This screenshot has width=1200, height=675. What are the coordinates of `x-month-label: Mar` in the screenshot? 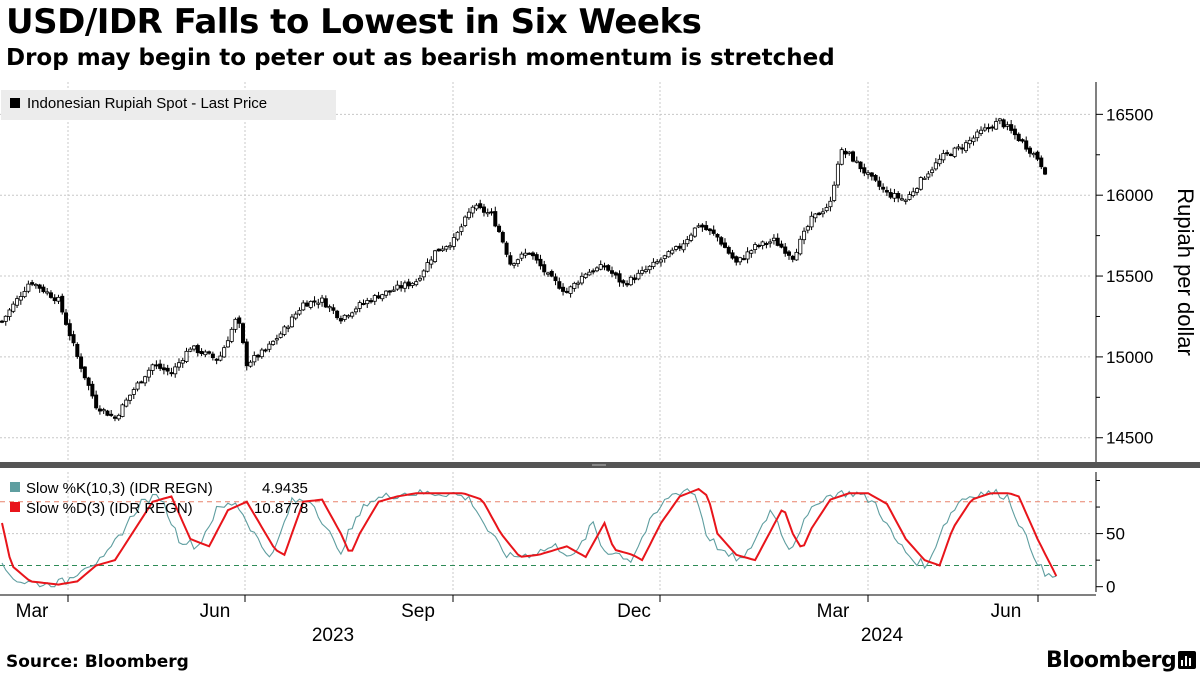 It's located at (32, 611).